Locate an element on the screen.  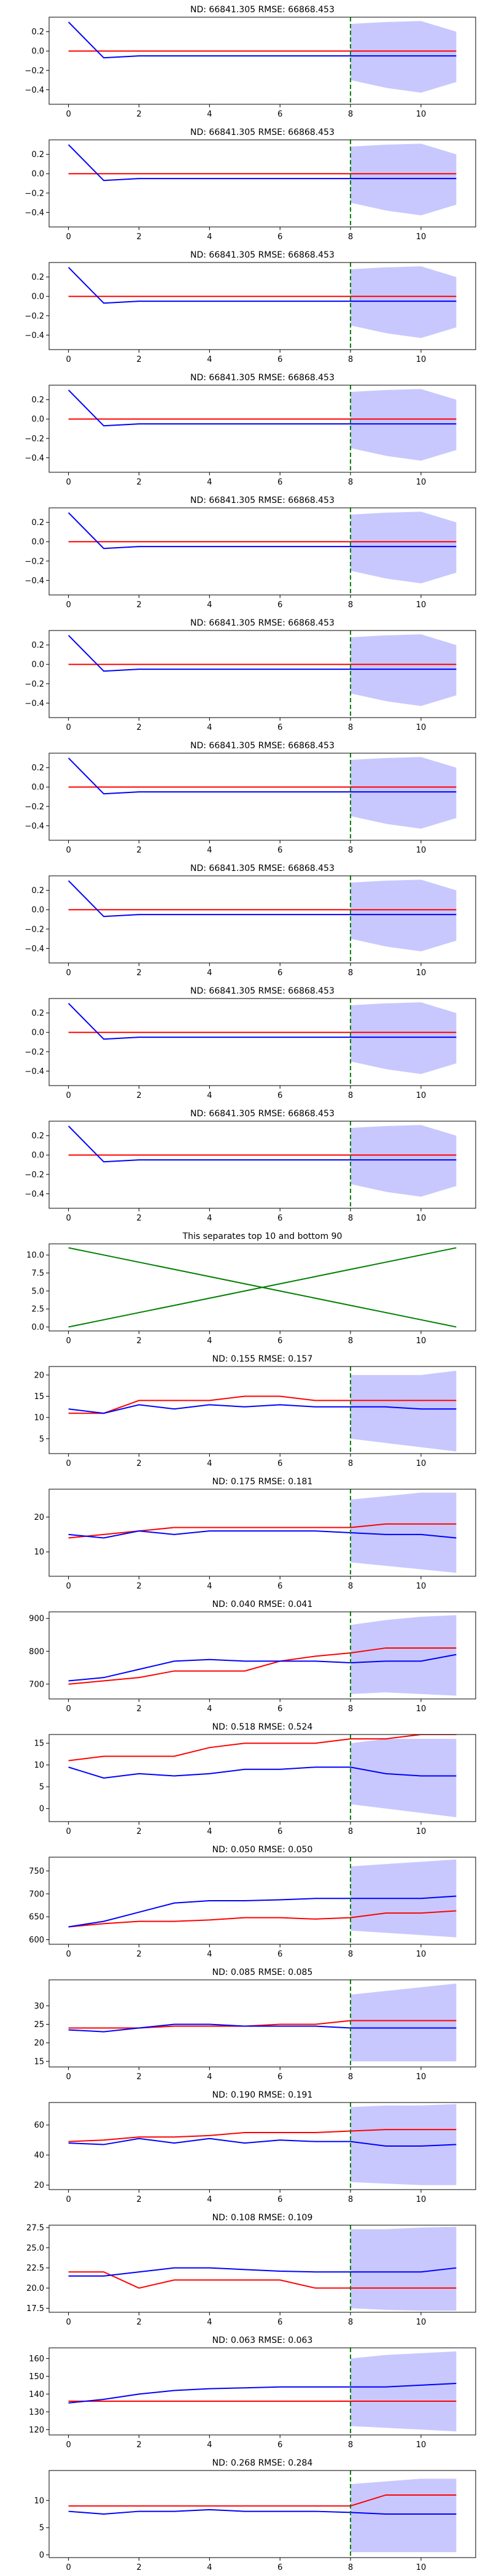
y-tick-label: 30 is located at coordinates (39, 2006).